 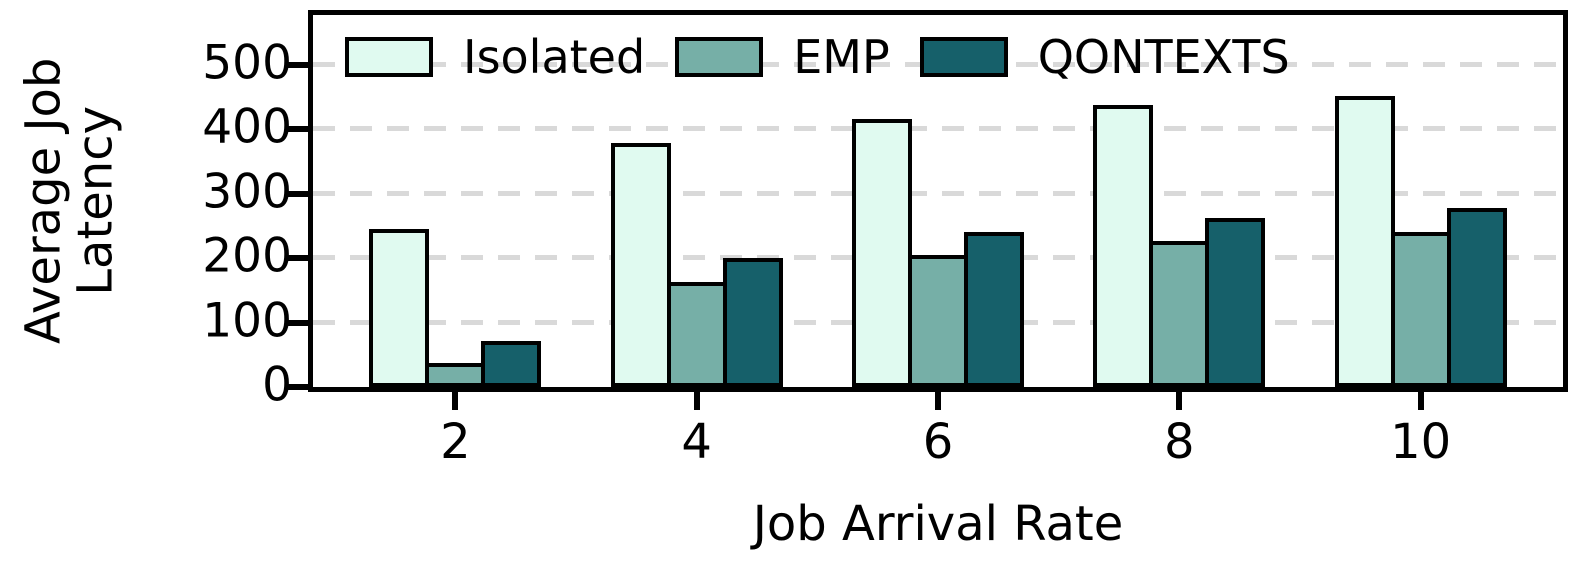 What do you see at coordinates (247, 256) in the screenshot?
I see `y-tick-label: 200` at bounding box center [247, 256].